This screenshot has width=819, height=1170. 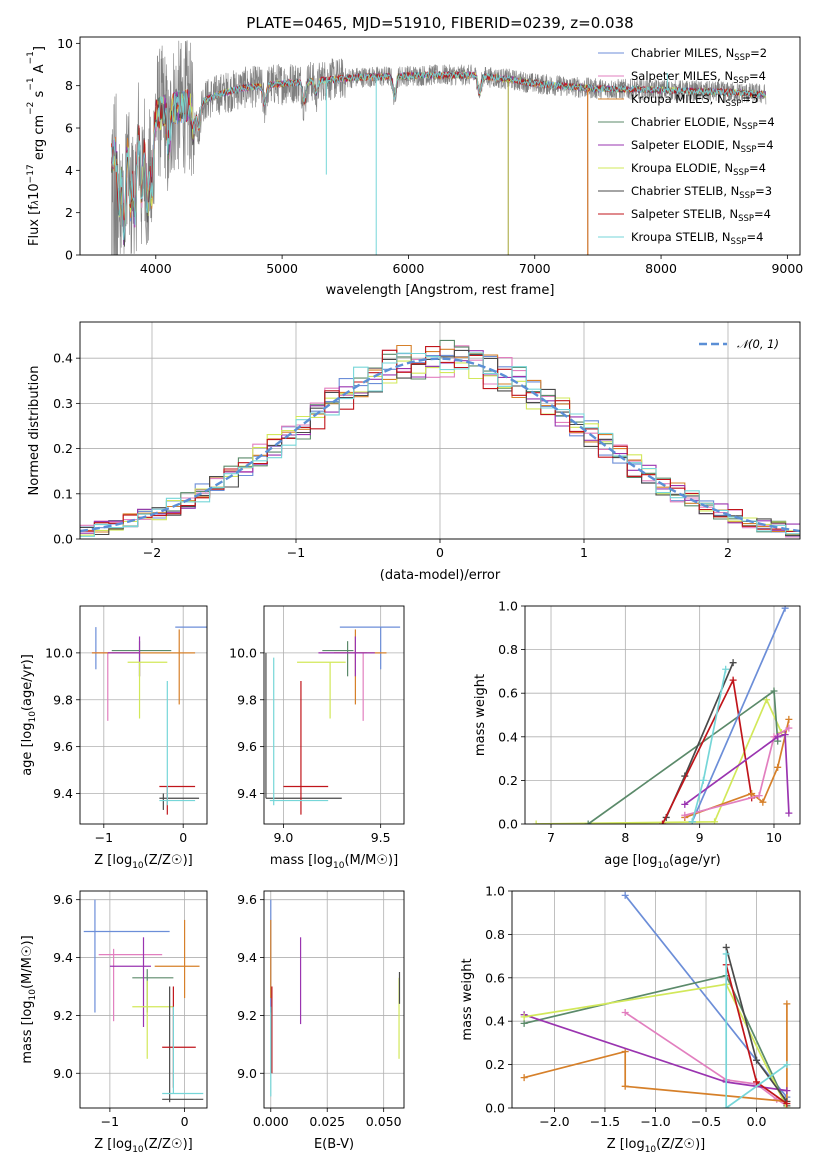 I want to click on z_weights-grid, so click(x=656, y=999).